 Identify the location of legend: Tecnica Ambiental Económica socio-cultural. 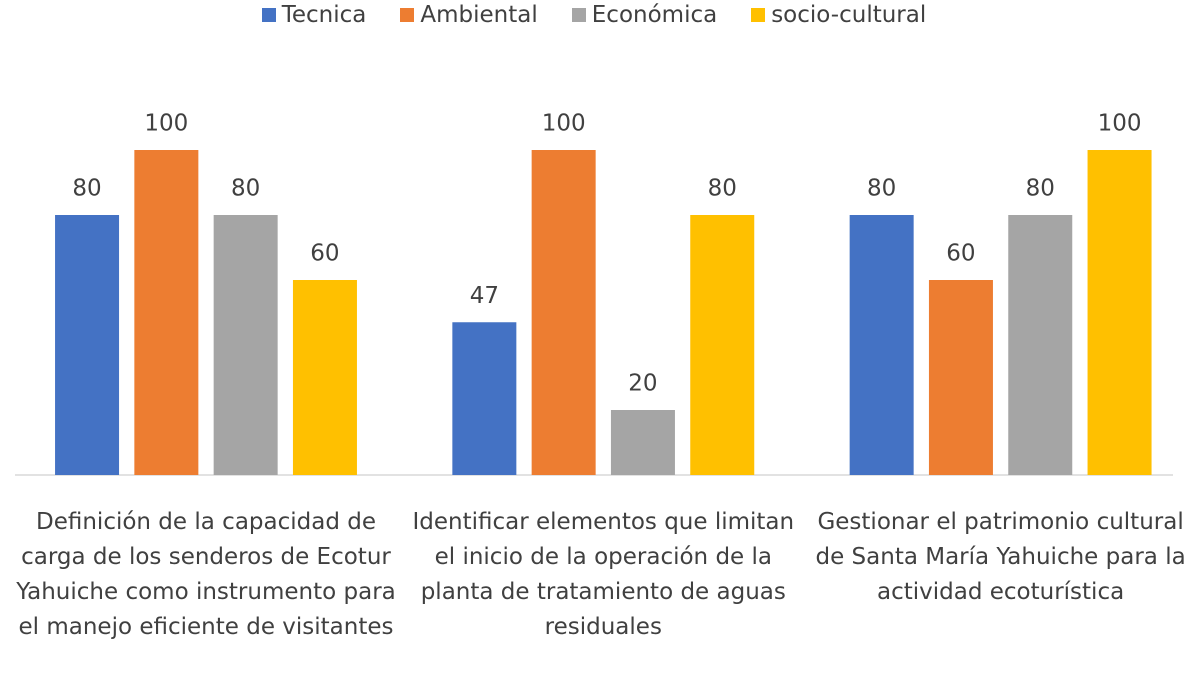
(594, 15).